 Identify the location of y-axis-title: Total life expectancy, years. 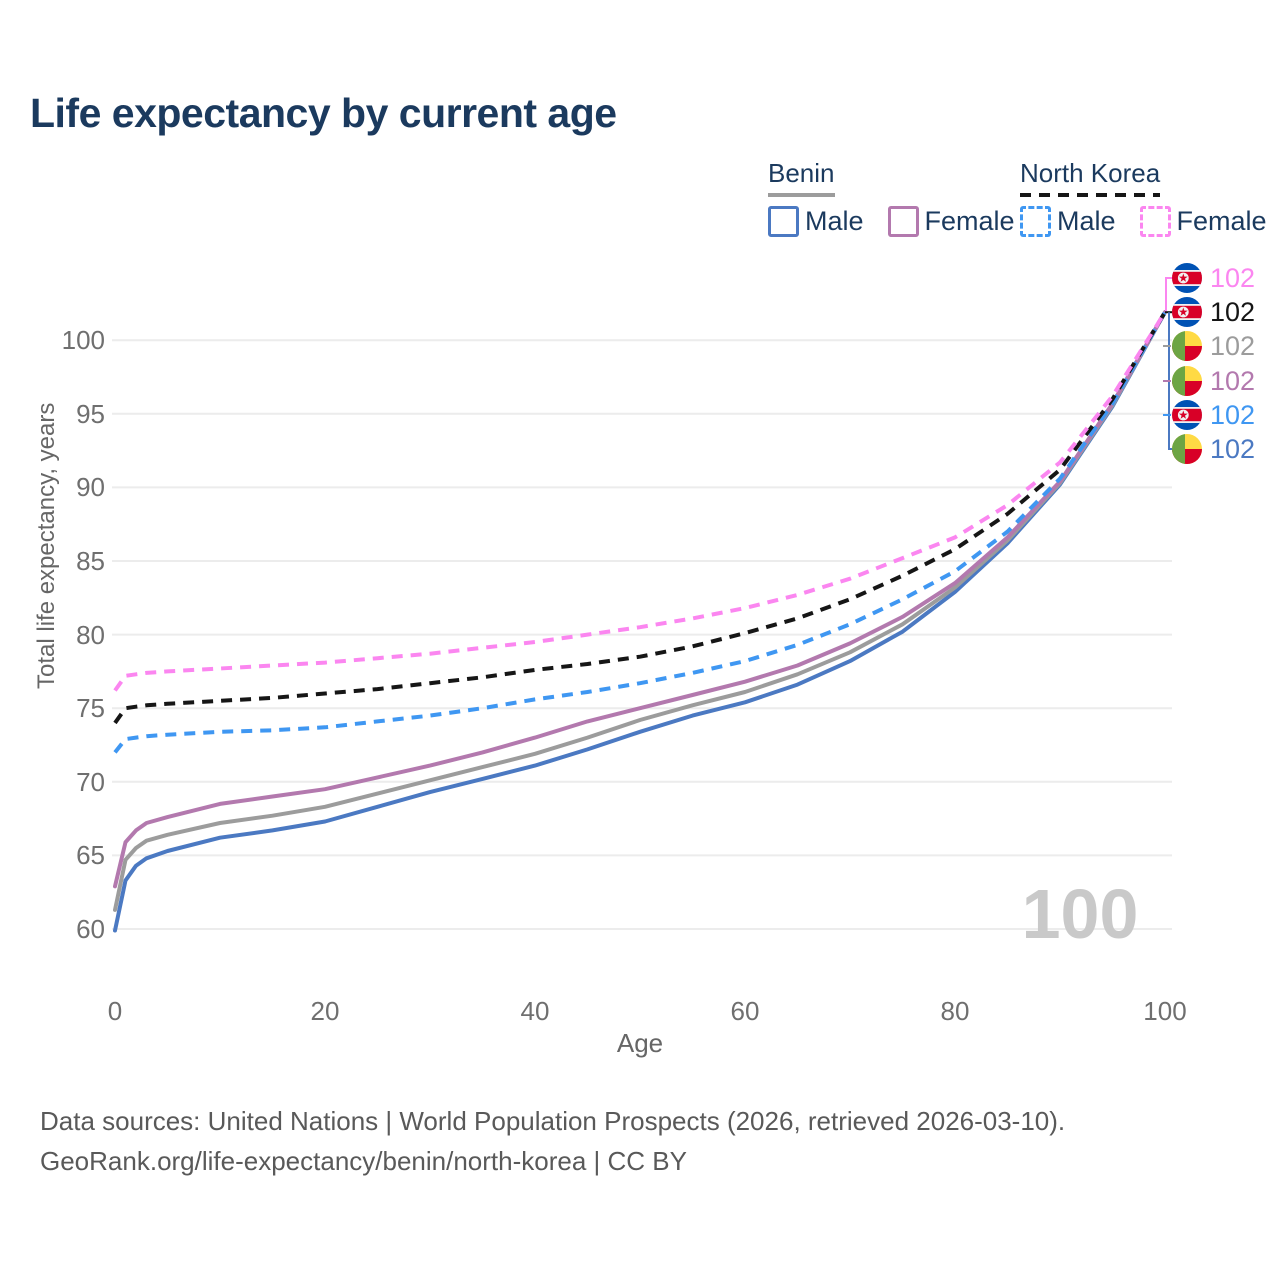
(46, 546).